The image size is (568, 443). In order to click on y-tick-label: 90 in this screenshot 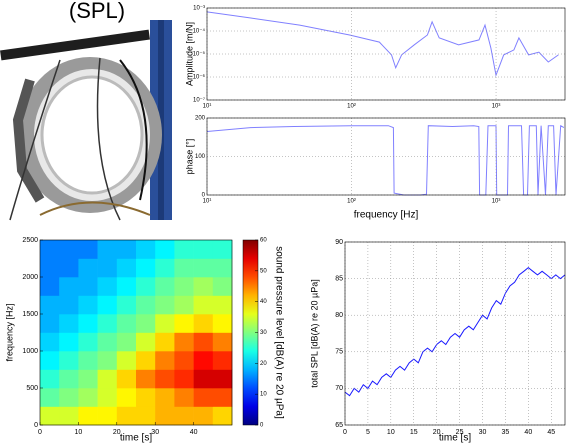, I will do `click(339, 242)`.